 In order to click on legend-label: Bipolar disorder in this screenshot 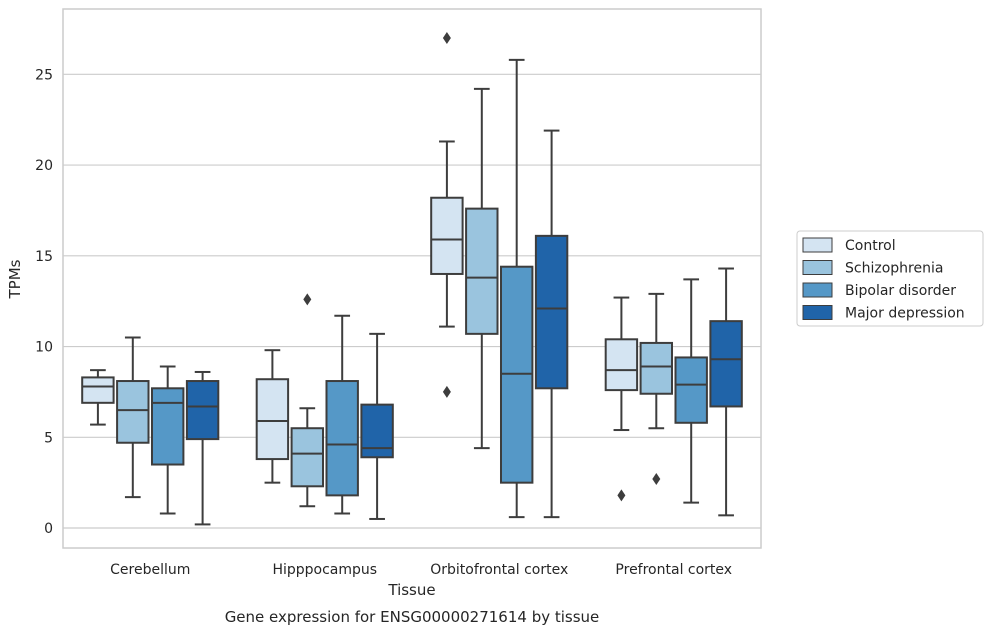, I will do `click(900, 291)`.